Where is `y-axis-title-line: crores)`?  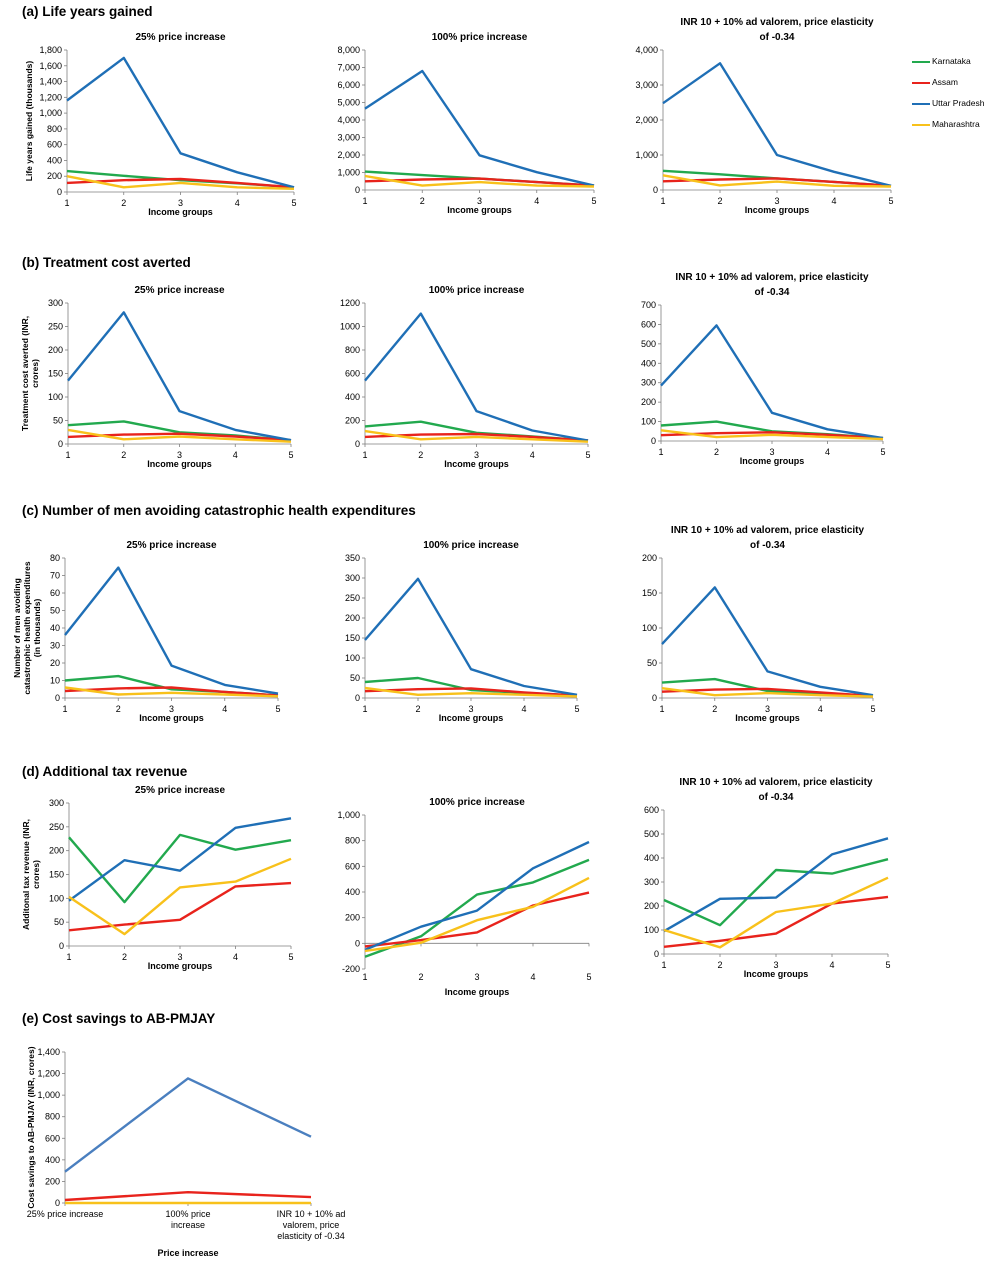
y-axis-title-line: crores) is located at coordinates (36, 874).